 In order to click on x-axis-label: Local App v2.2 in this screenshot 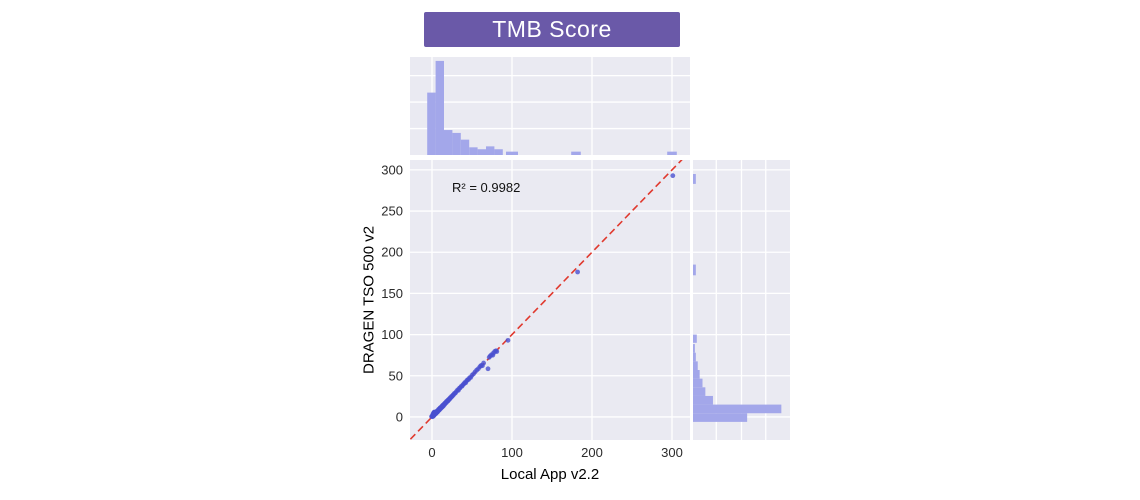, I will do `click(550, 474)`.